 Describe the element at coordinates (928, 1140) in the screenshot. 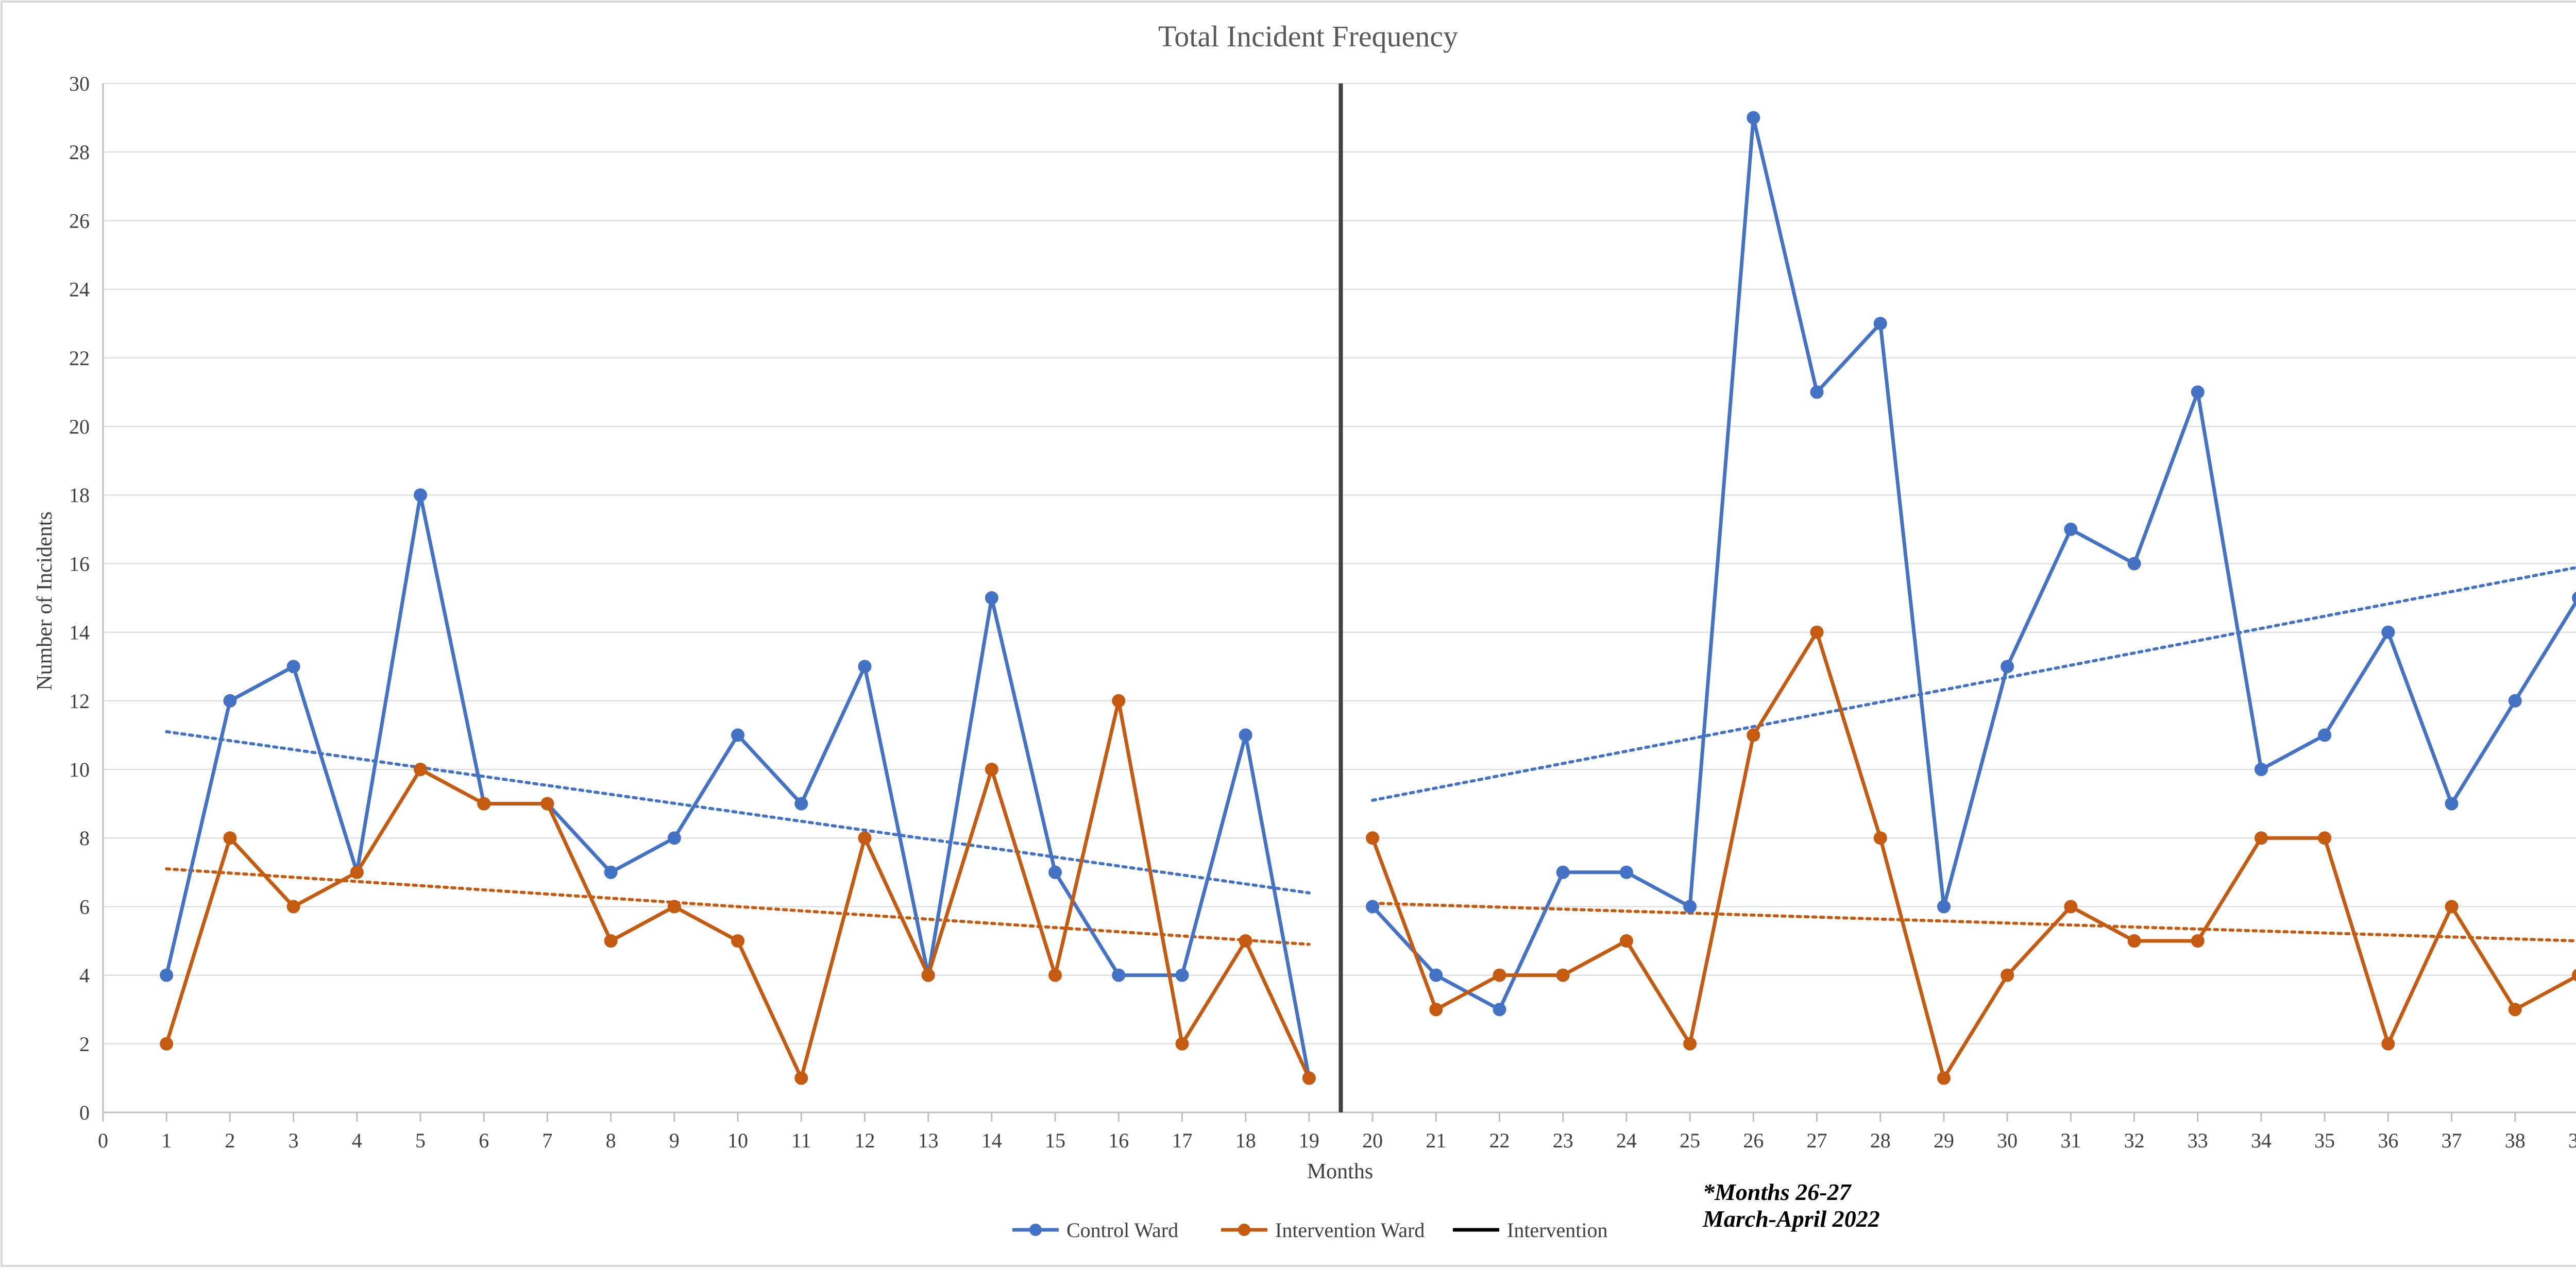

I see `x-tick-label: 13` at that location.